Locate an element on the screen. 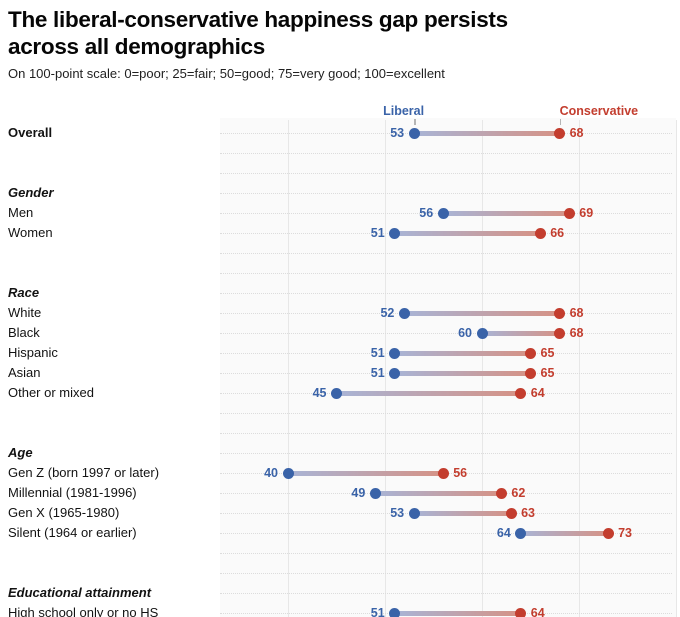  row-label: Overall is located at coordinates (30, 132).